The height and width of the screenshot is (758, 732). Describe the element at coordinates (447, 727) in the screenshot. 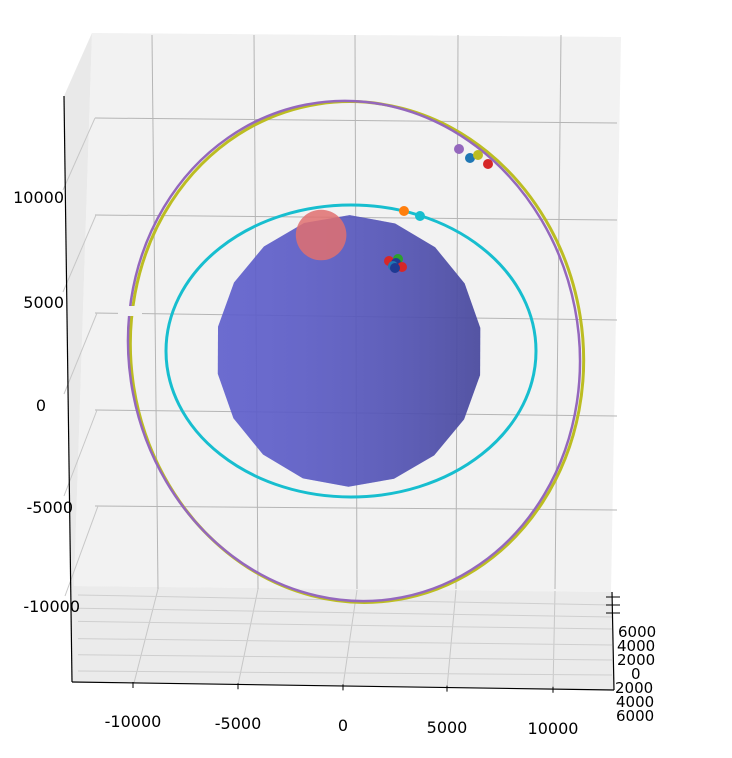

I see `x-tick-label: 5000` at that location.